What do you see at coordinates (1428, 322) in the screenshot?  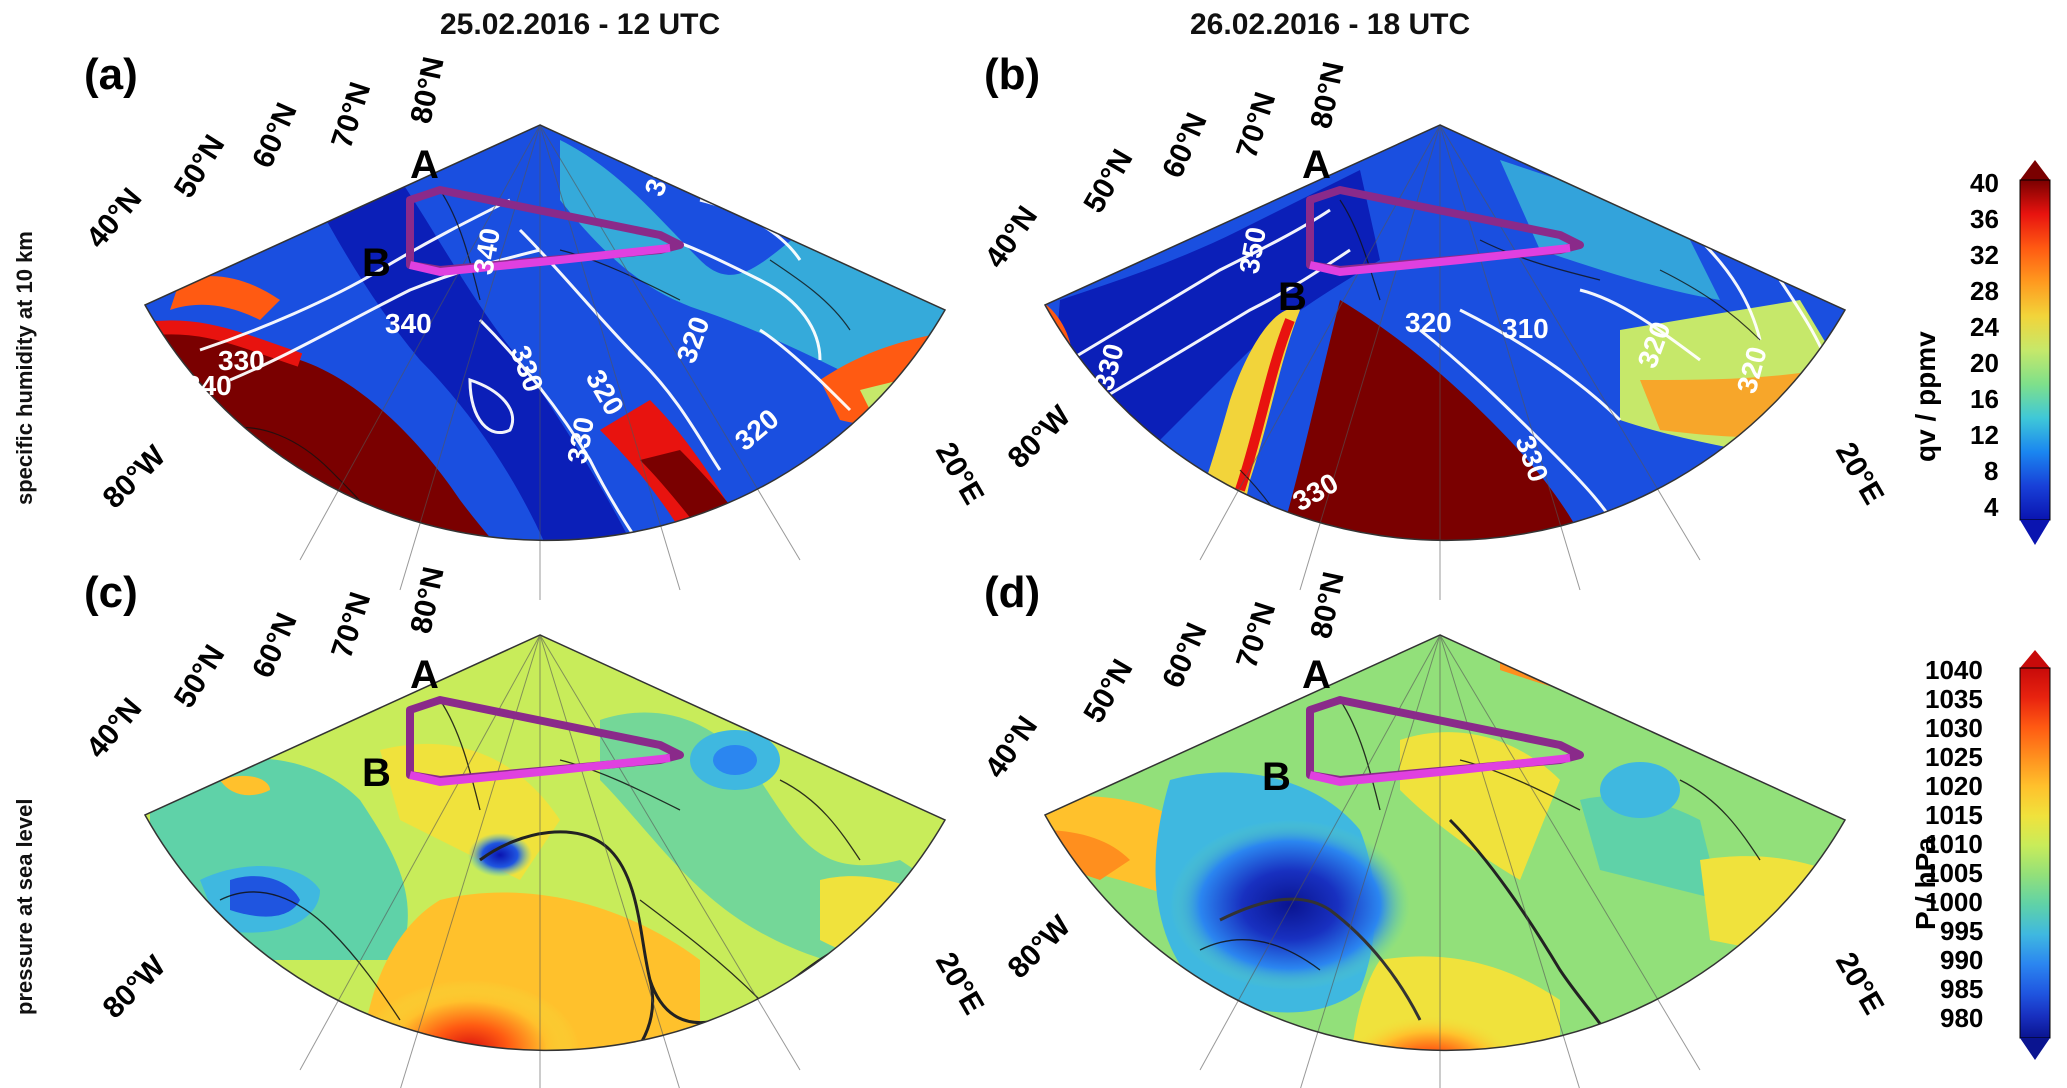 I see `contour-label: 320` at bounding box center [1428, 322].